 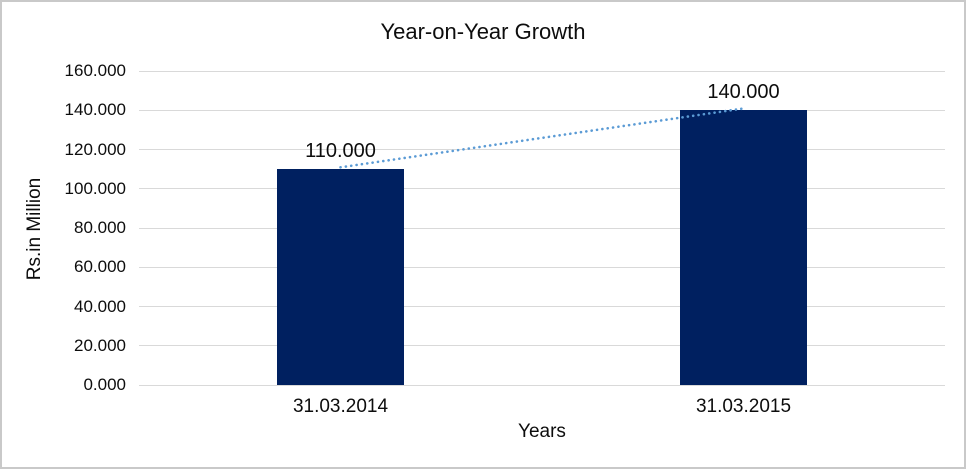 What do you see at coordinates (95, 188) in the screenshot?
I see `y-tick-label: 100.000` at bounding box center [95, 188].